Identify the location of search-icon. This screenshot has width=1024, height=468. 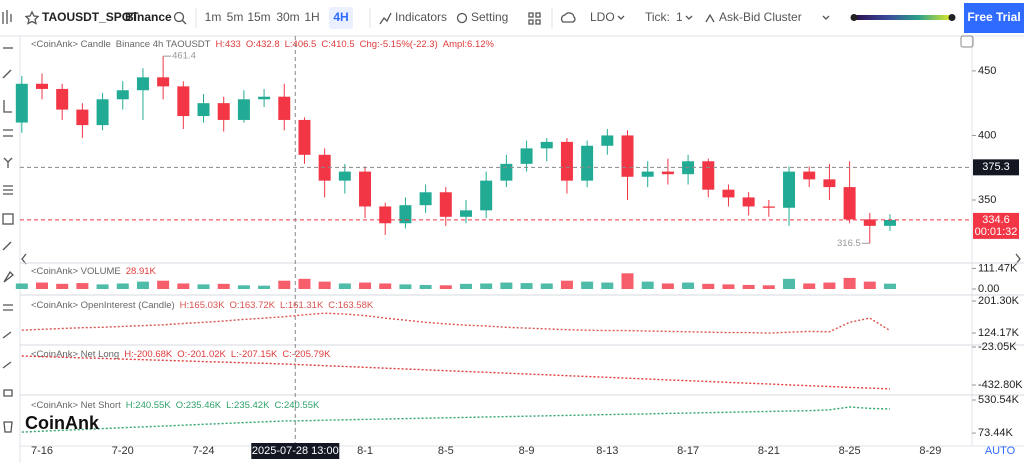
(179, 17).